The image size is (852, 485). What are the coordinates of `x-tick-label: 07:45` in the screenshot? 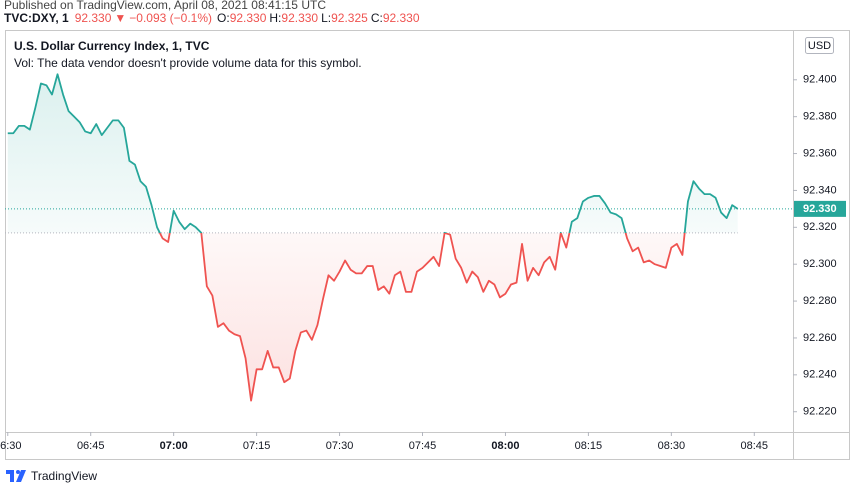 It's located at (423, 446).